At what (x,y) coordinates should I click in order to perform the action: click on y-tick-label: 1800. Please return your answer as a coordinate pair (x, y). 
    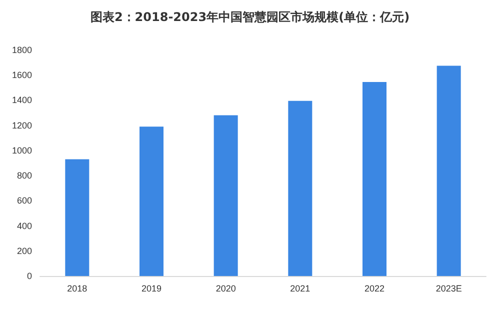
    Looking at the image, I should click on (22, 50).